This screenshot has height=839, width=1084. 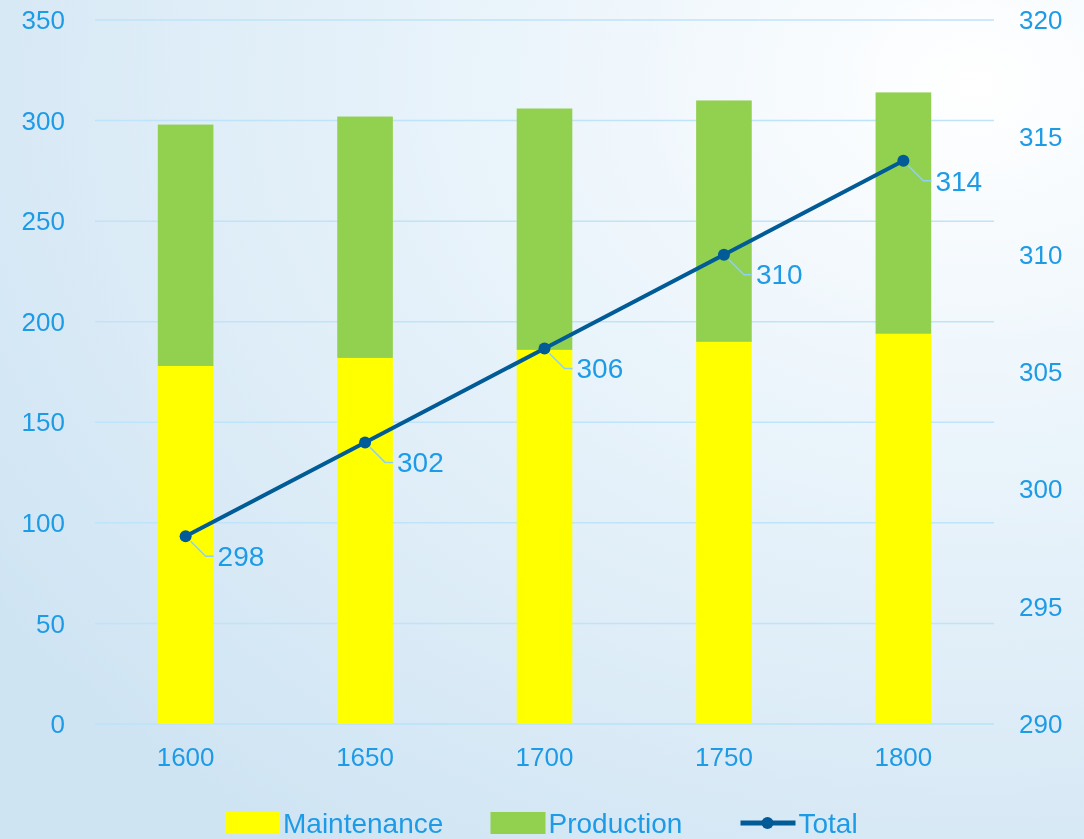 I want to click on y-tick-label: 50, so click(x=50, y=623).